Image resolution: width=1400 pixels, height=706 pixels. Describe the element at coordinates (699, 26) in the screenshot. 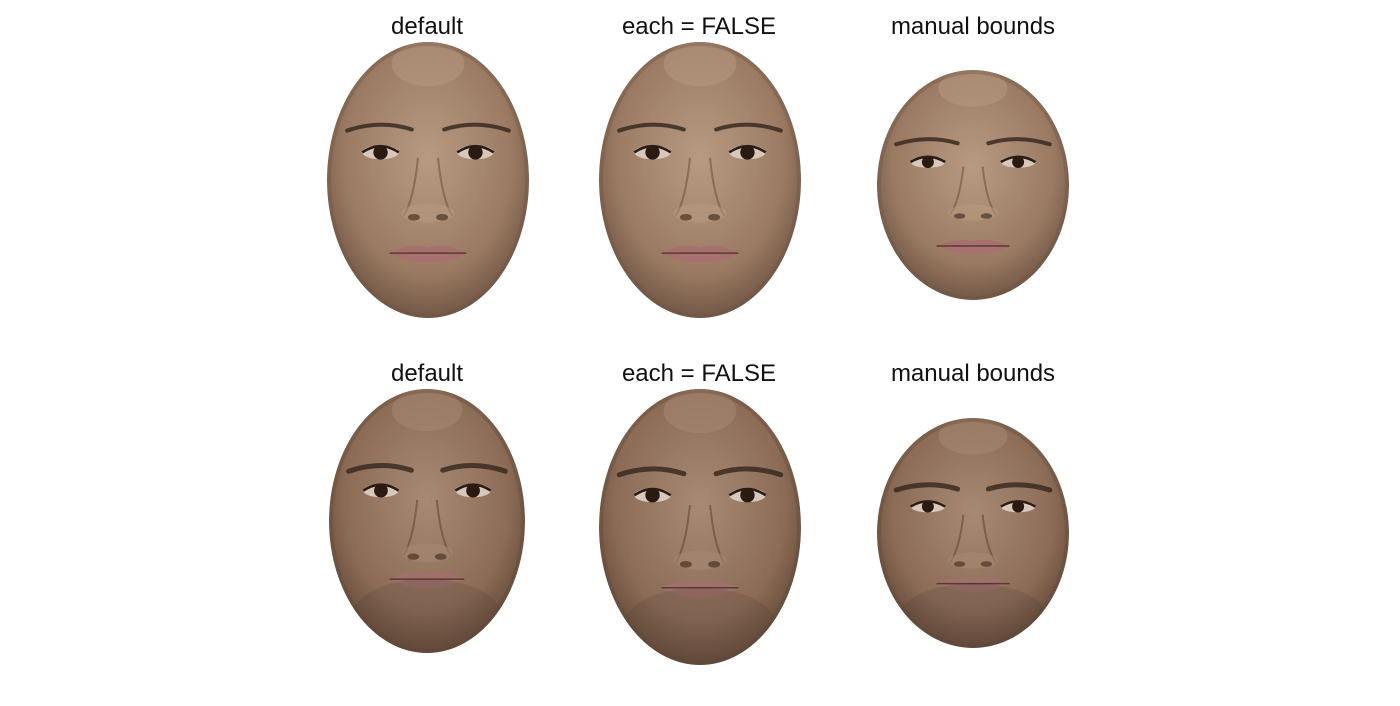

I see `label-row1-each-false: each = FALSE` at that location.